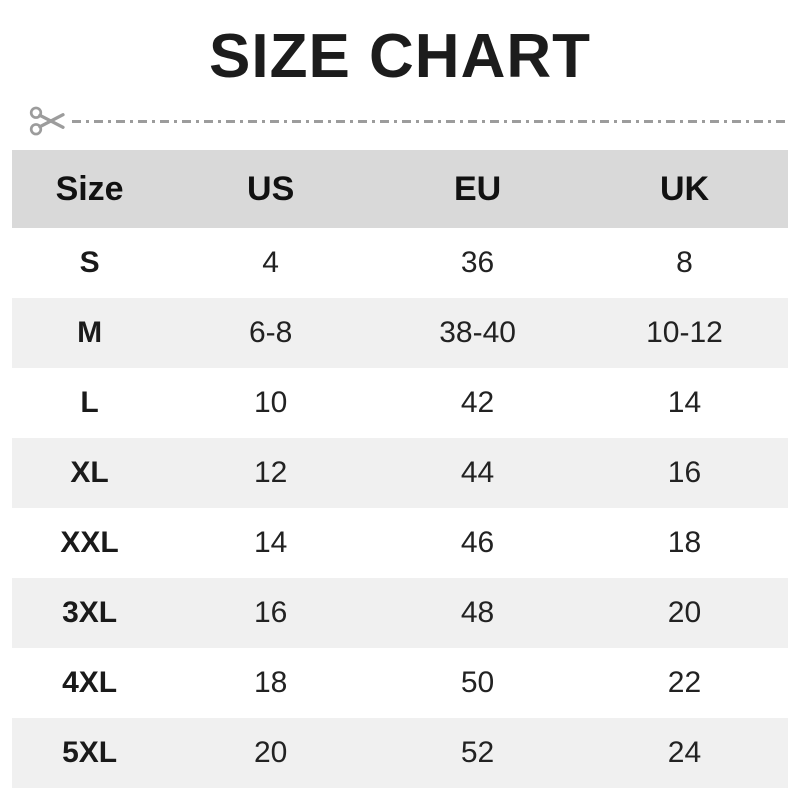 The image size is (800, 800). Describe the element at coordinates (90, 752) in the screenshot. I see `row-label: 5XL` at that location.